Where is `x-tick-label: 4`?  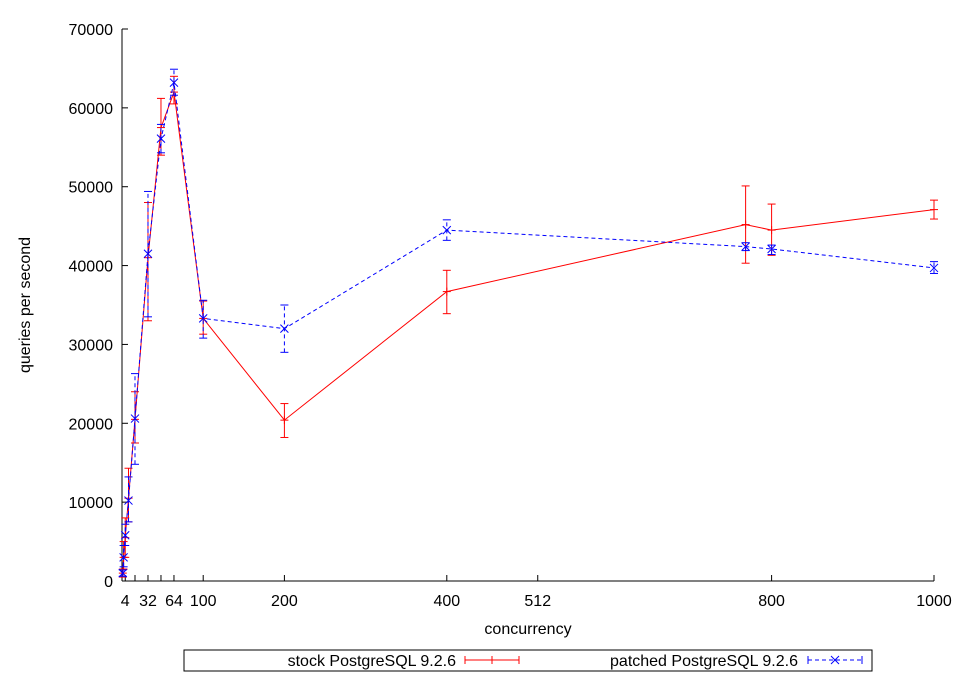 x-tick-label: 4 is located at coordinates (125, 601).